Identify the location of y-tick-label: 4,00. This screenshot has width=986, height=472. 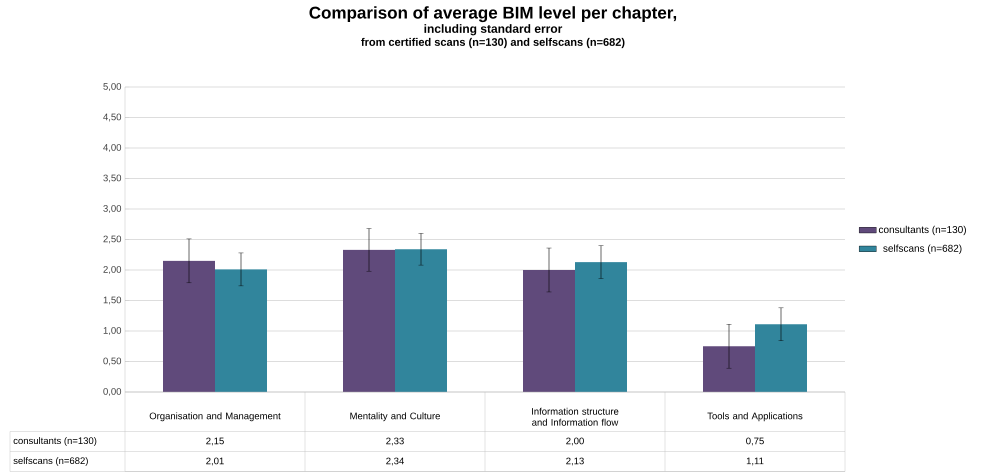
(112, 148).